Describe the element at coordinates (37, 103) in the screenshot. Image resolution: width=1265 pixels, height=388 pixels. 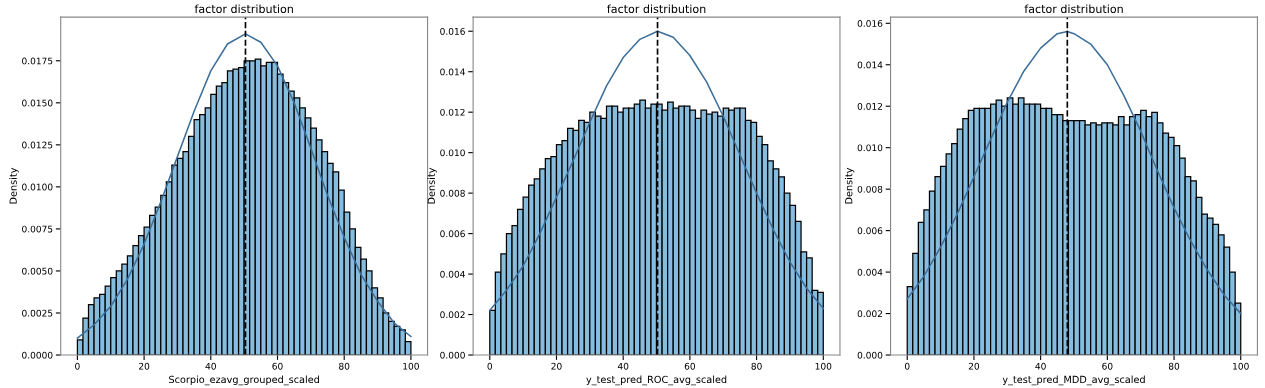
I see `y-tick-label: 0.0150` at that location.